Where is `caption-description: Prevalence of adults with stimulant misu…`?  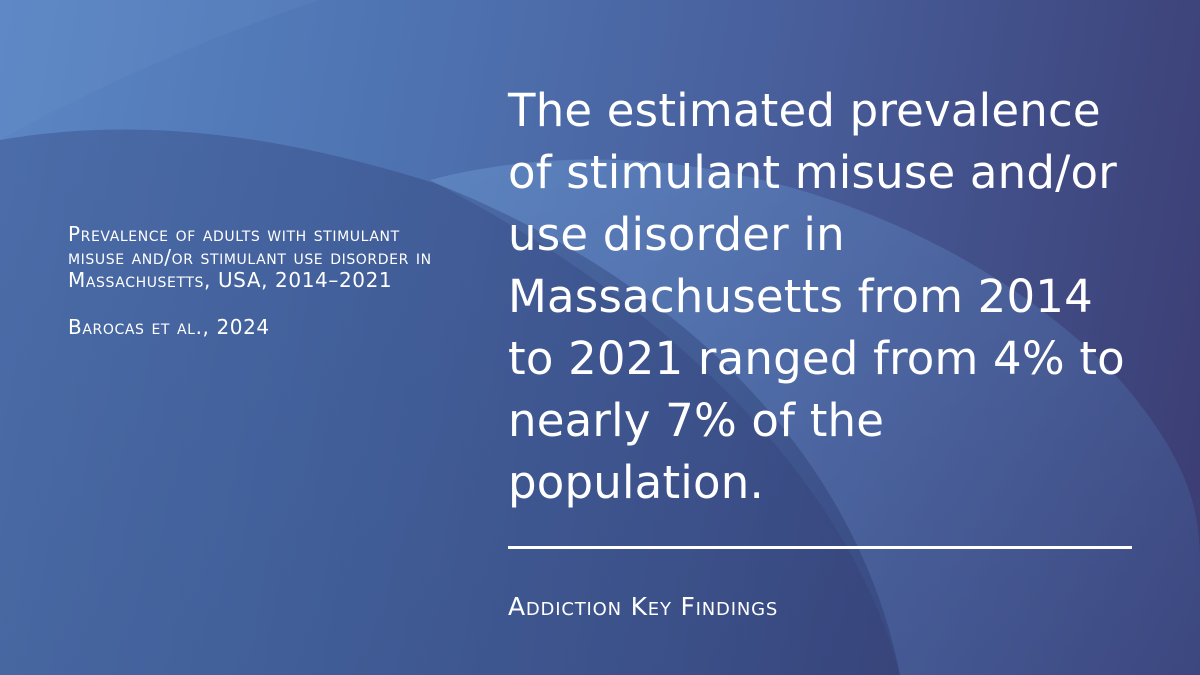 caption-description: Prevalence of adults with stimulant misu… is located at coordinates (250, 257).